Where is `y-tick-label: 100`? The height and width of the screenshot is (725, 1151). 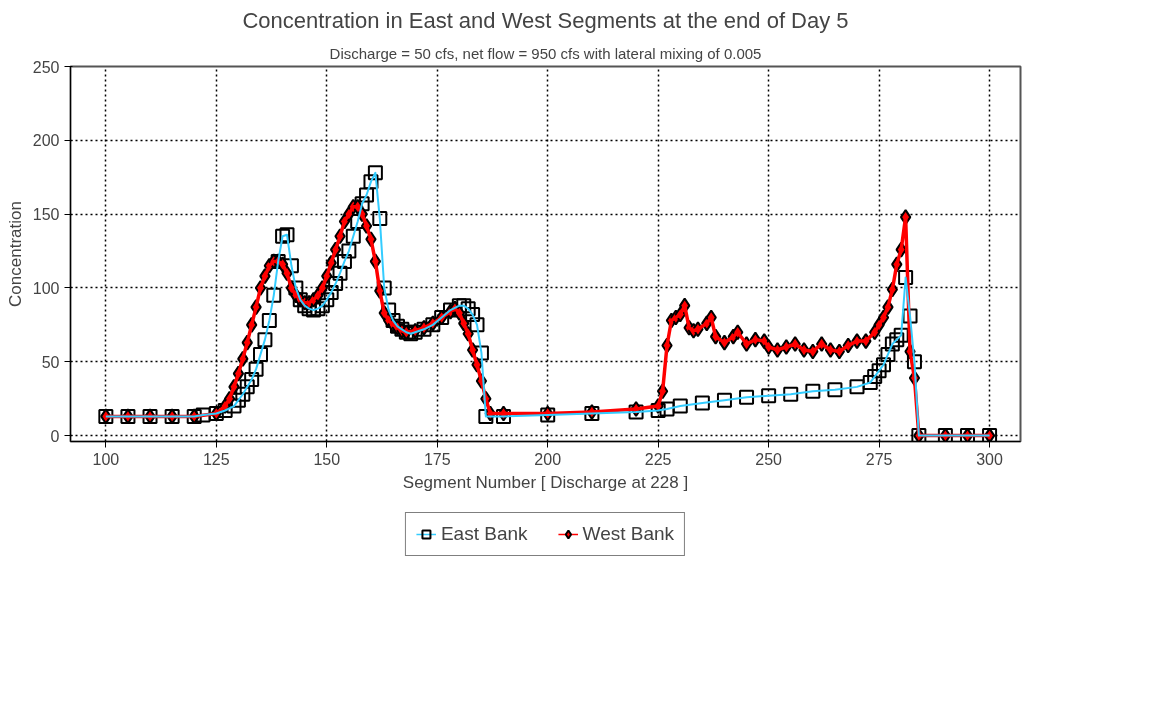
y-tick-label: 100 is located at coordinates (46, 288).